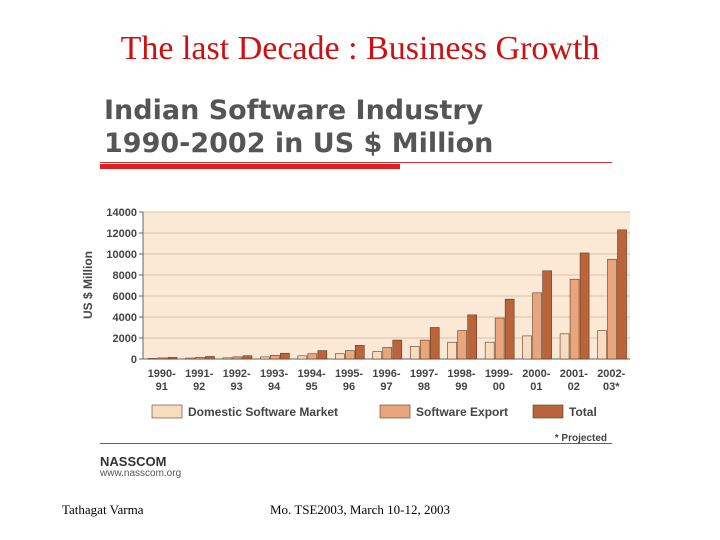 This screenshot has height=540, width=720. Describe the element at coordinates (356, 162) in the screenshot. I see `title-divider` at that location.